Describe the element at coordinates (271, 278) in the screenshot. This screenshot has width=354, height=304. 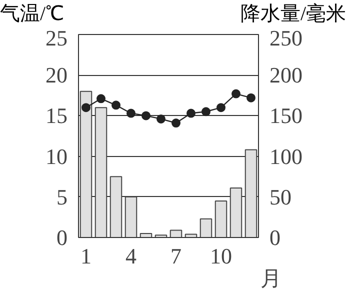
I see `x-axis-title: 月` at that location.